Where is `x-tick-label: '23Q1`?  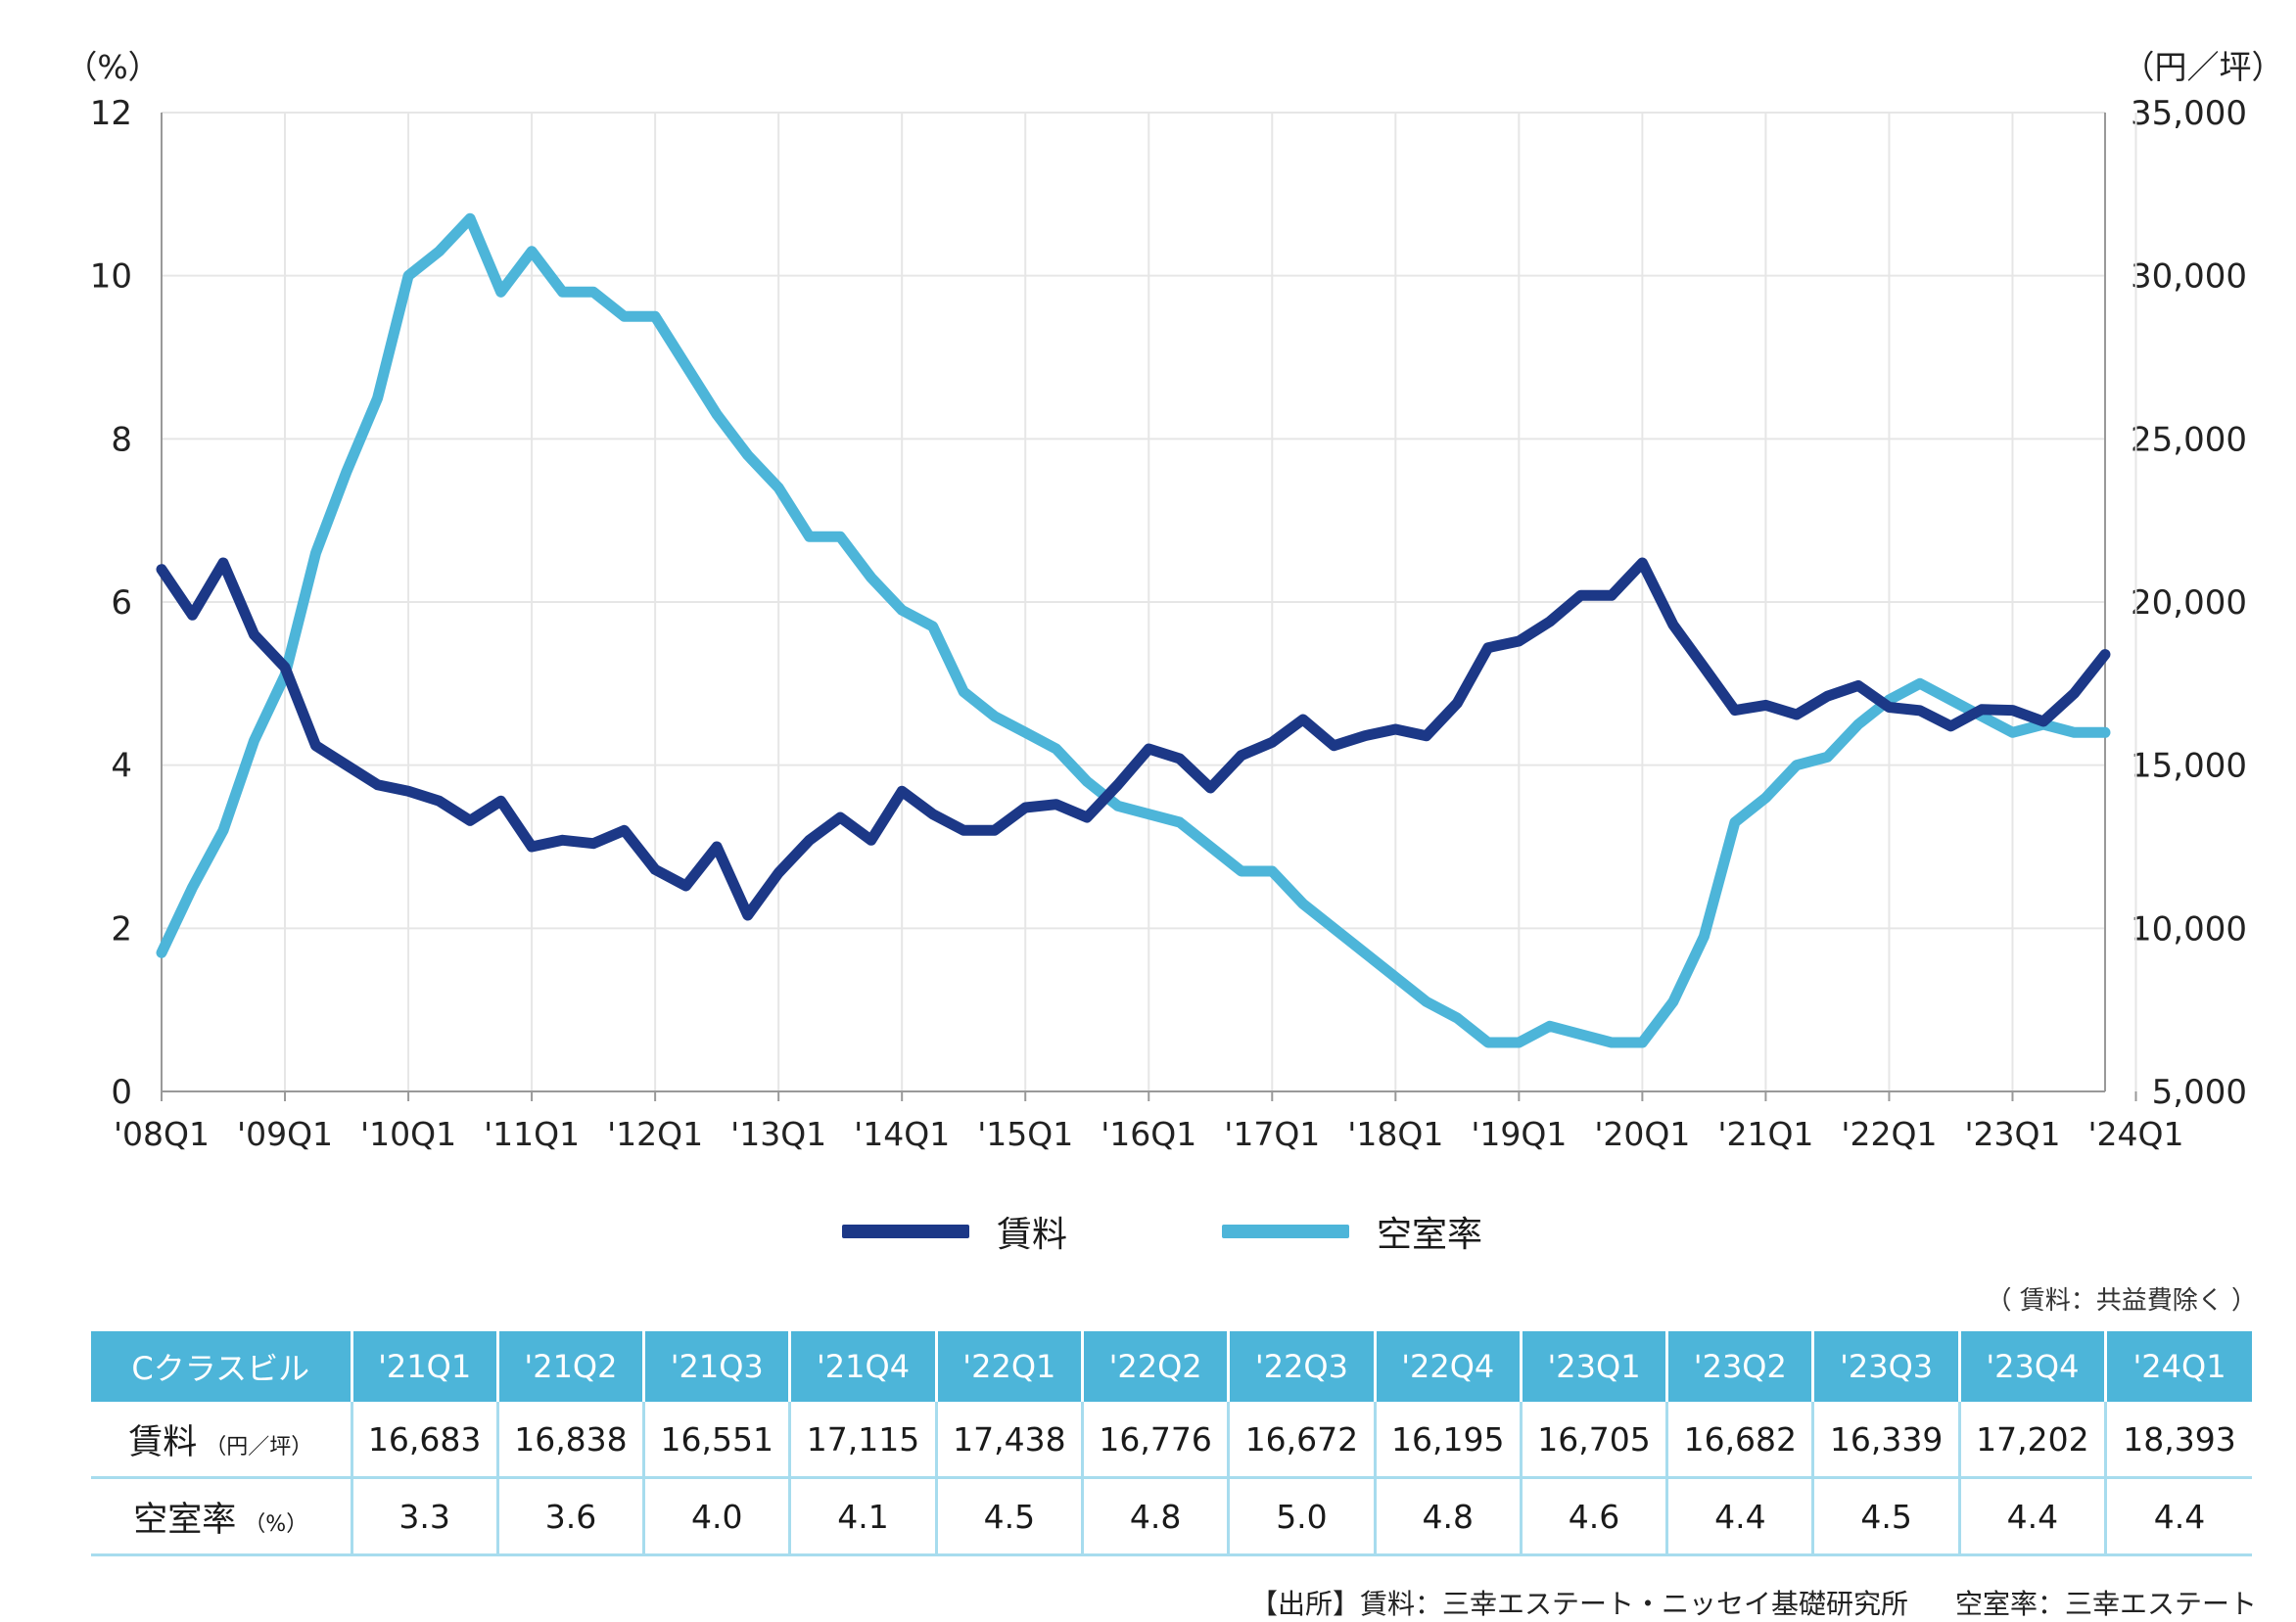
x-tick-label: '23Q1 is located at coordinates (2012, 1134).